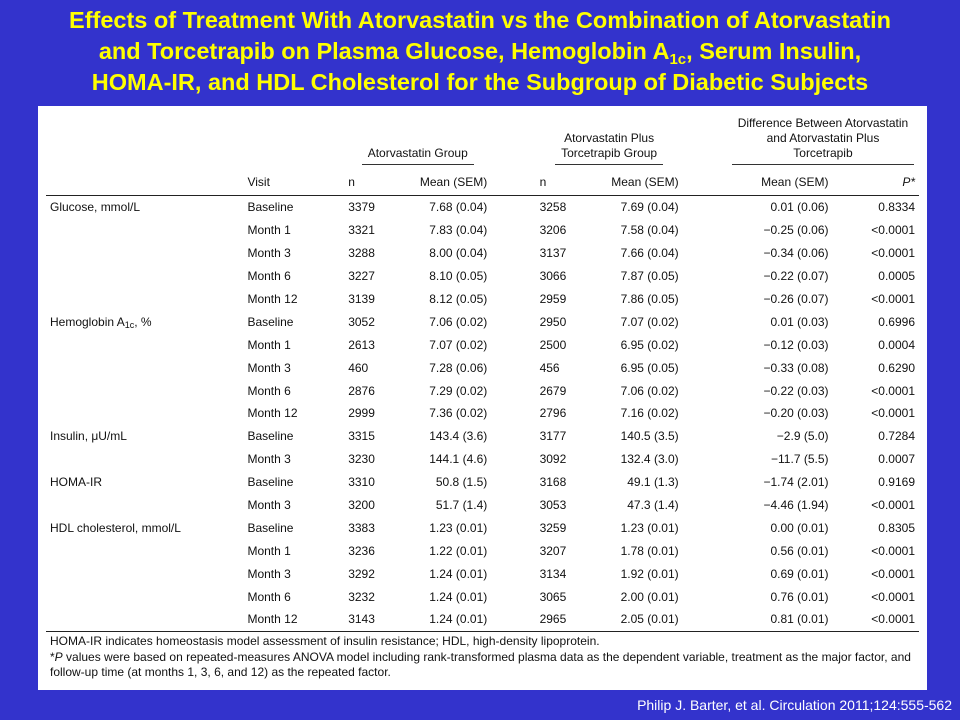 This screenshot has width=960, height=720. I want to click on row-p-value: 0.6290, so click(896, 367).